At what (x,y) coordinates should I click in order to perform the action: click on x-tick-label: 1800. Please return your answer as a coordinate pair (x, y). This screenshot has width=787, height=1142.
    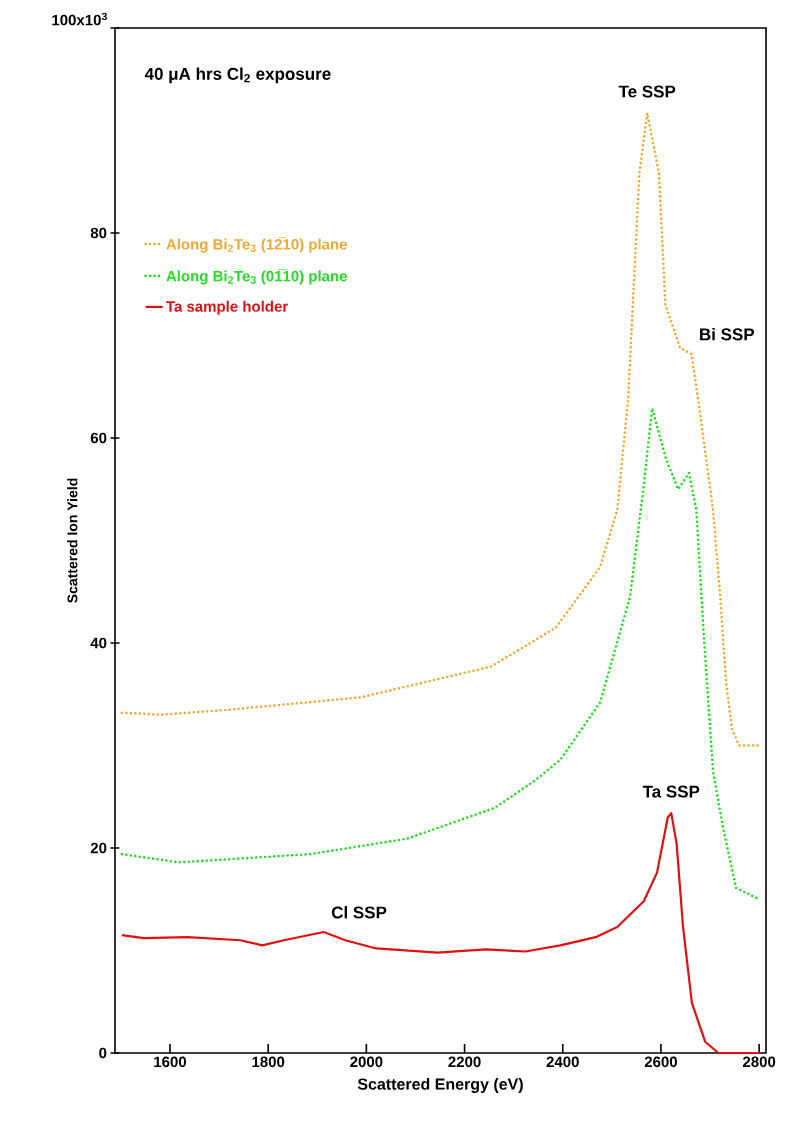
    Looking at the image, I should click on (268, 1062).